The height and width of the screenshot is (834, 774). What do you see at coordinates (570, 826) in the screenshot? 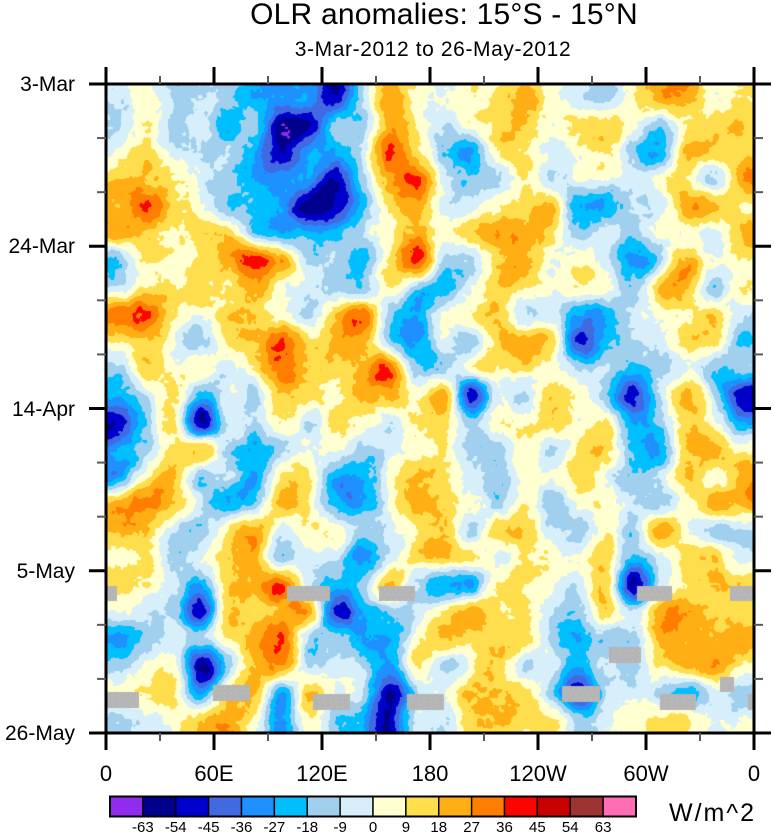
I see `svg-text: 54` at bounding box center [570, 826].